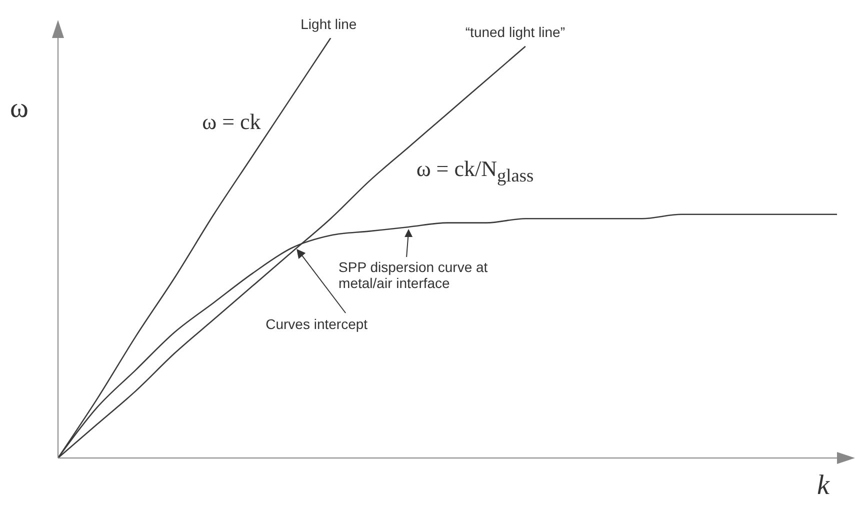  What do you see at coordinates (328, 24) in the screenshot?
I see `series-label: Light line` at bounding box center [328, 24].